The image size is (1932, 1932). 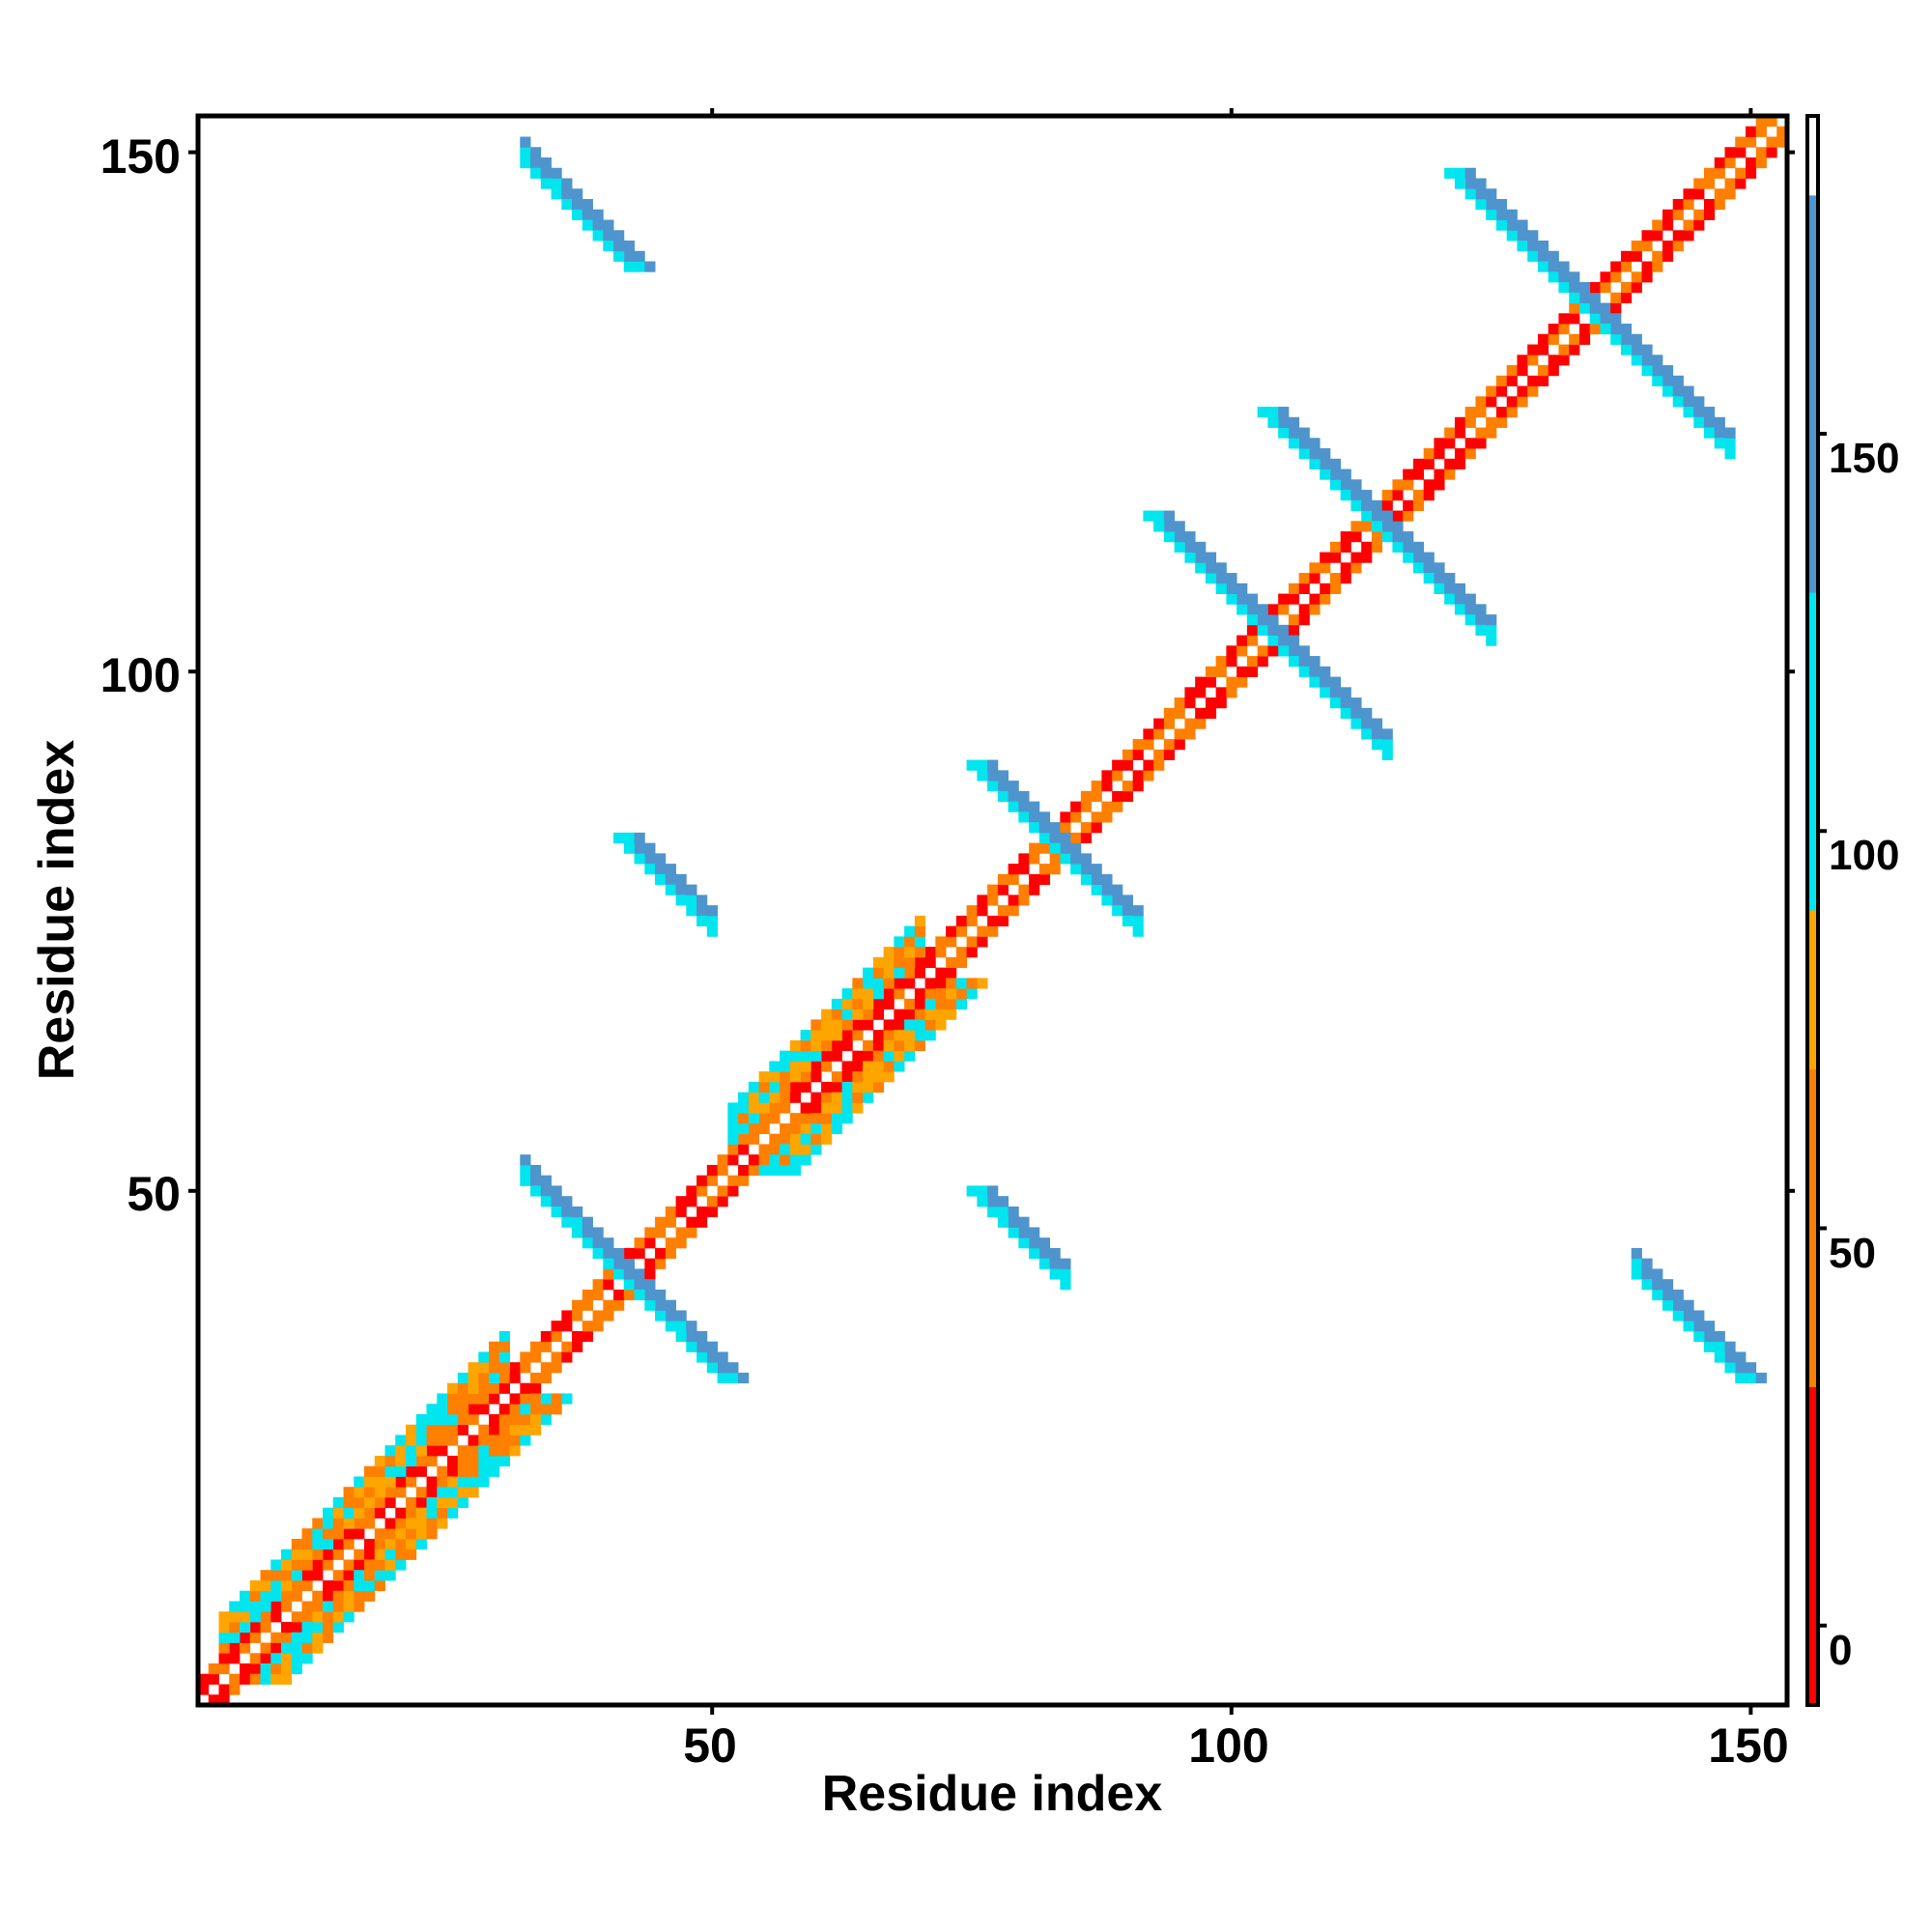 What do you see at coordinates (1812, 910) in the screenshot?
I see `colorbar` at bounding box center [1812, 910].